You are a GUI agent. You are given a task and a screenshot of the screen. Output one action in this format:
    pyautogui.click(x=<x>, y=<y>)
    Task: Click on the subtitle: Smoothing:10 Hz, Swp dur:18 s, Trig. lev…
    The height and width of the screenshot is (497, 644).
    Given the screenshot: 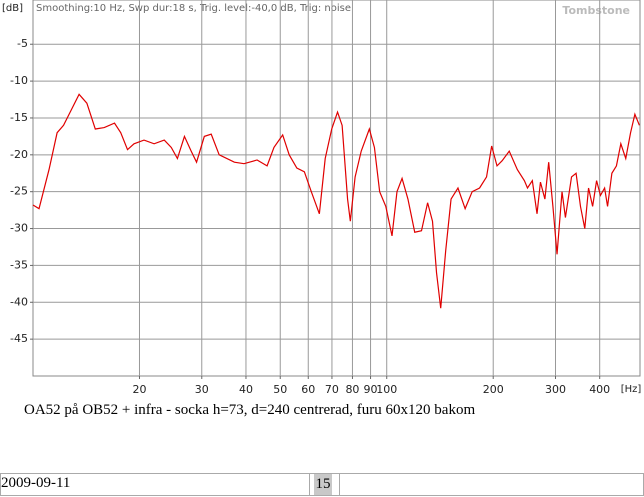 What is the action you would take?
    pyautogui.click(x=193, y=8)
    